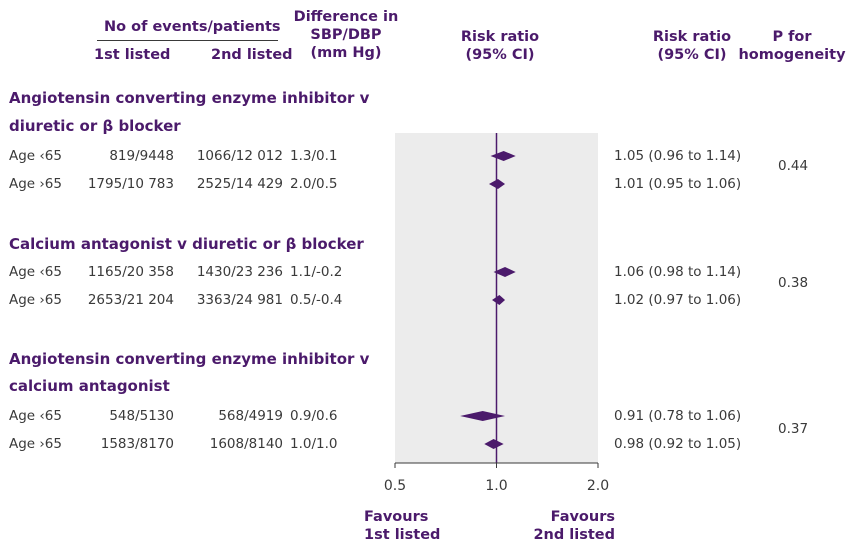 The height and width of the screenshot is (545, 849). I want to click on row-first-listed: 1795/10 783, so click(130, 184).